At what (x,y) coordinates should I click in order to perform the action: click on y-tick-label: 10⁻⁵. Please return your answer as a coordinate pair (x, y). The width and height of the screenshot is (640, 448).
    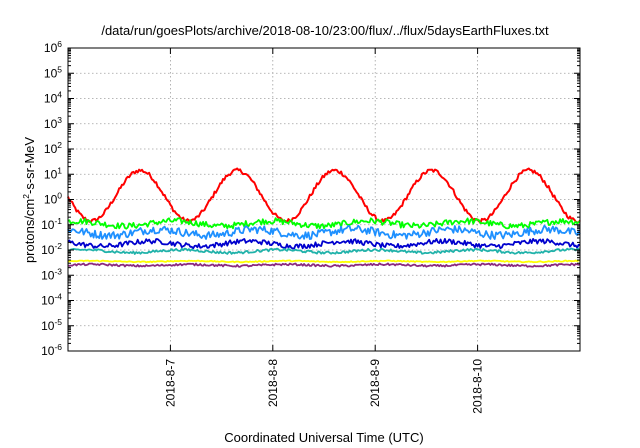
    Looking at the image, I should click on (51, 325).